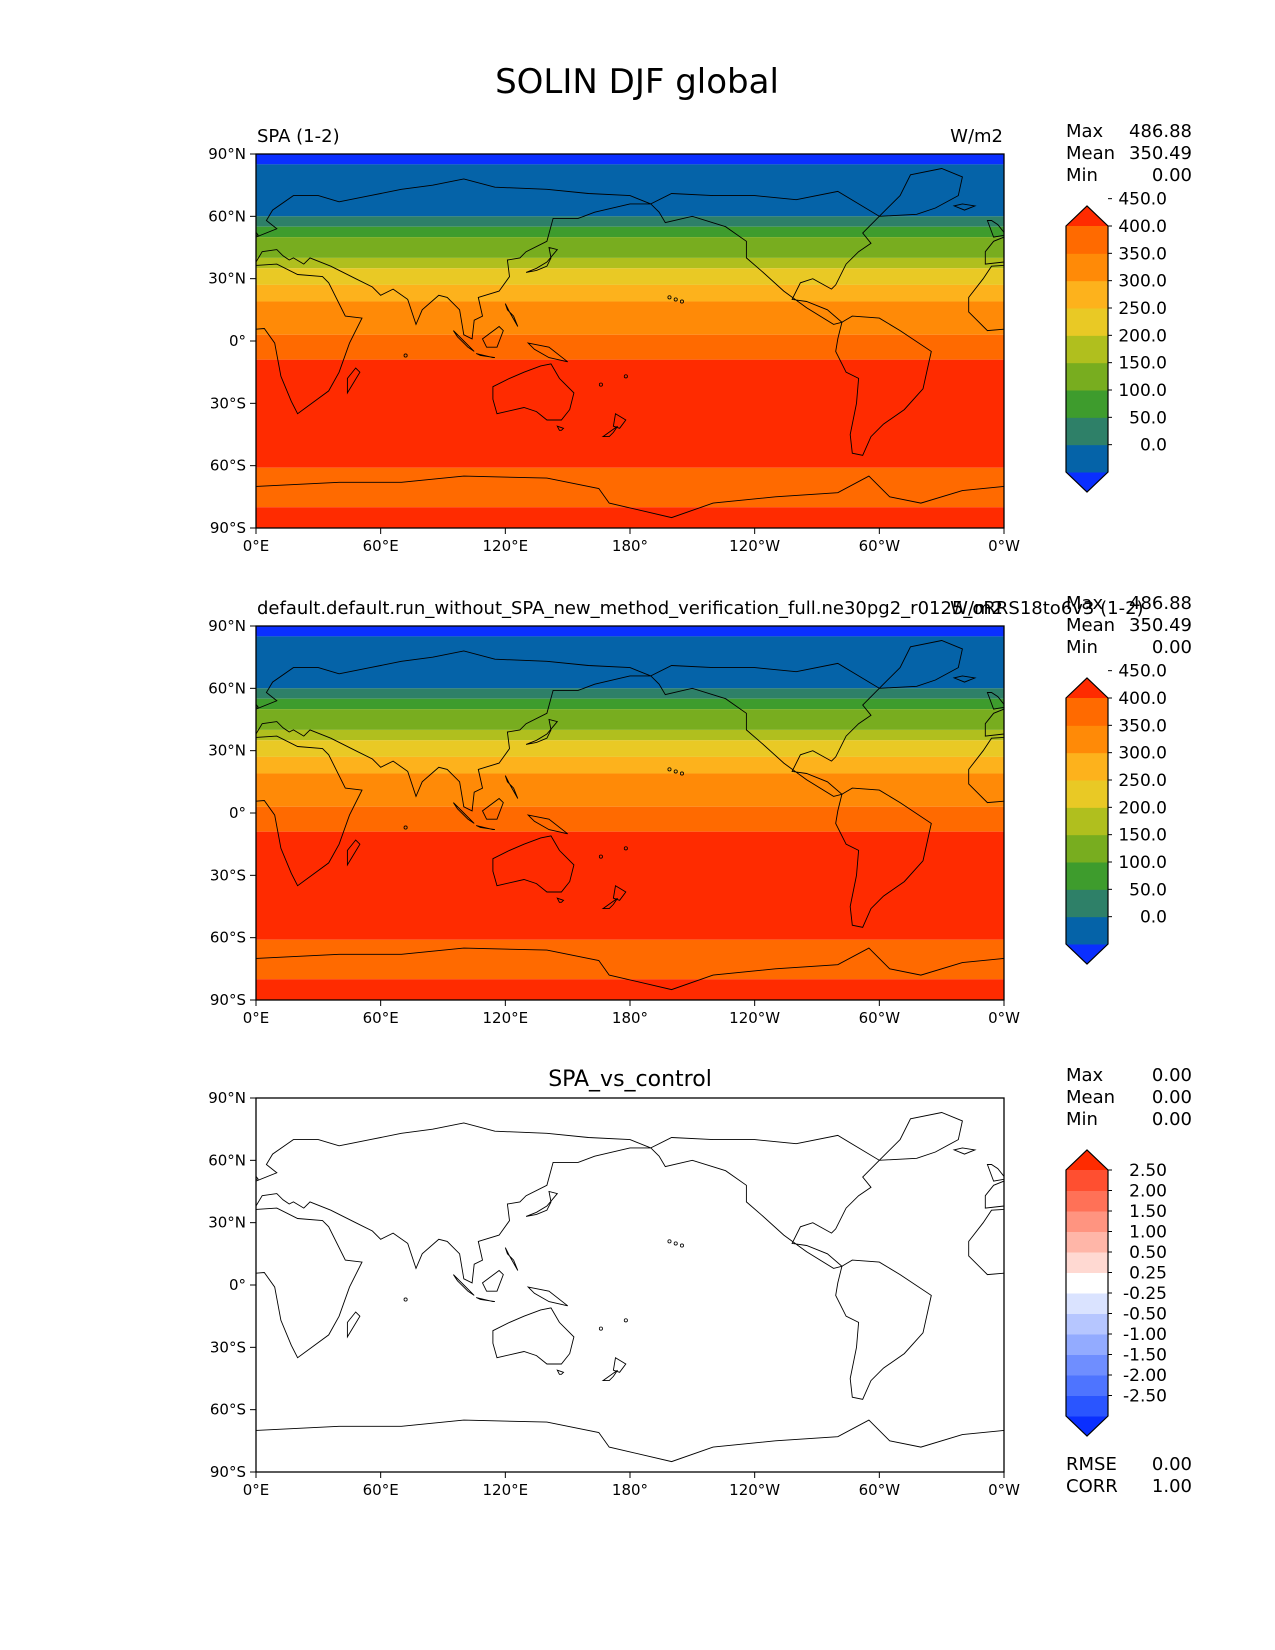 This screenshot has width=1275, height=1650. Describe the element at coordinates (1142, 364) in the screenshot. I see `colorbar-label: 150.0` at that location.